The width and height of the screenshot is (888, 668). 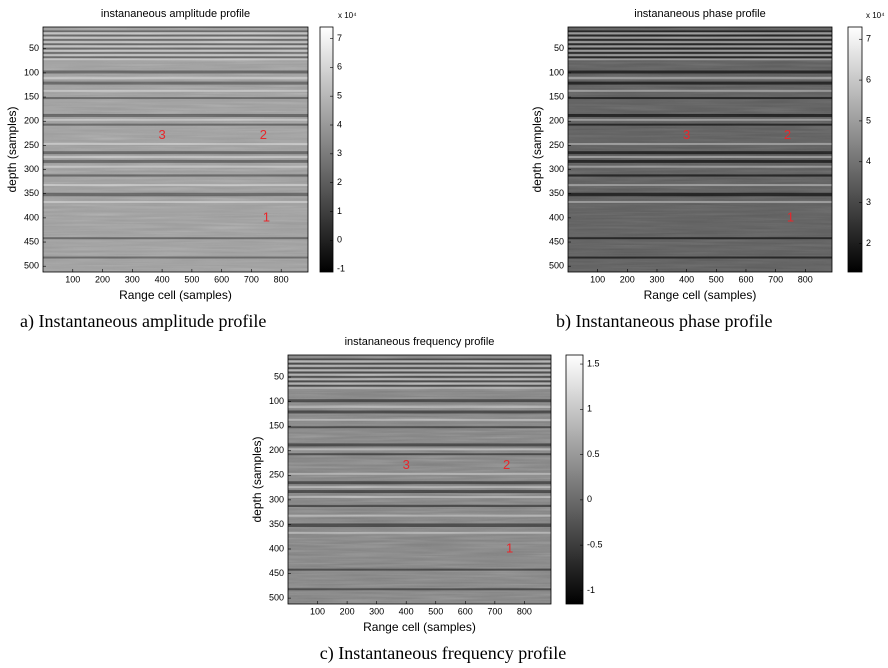 What do you see at coordinates (419, 627) in the screenshot?
I see `x-axis-label: Range cell (samples)` at bounding box center [419, 627].